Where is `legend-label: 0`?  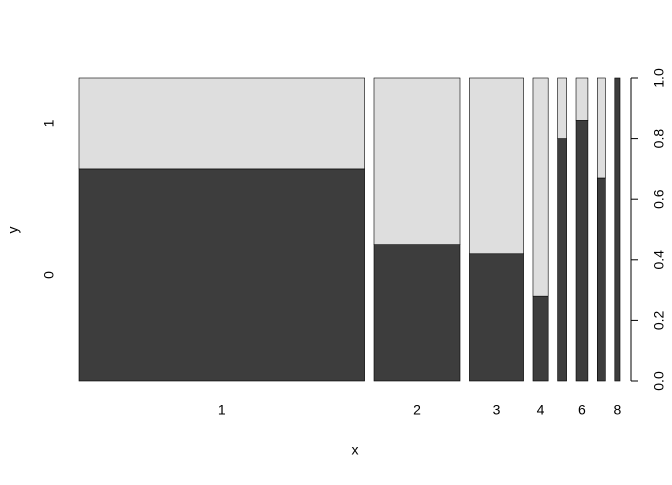
legend-label: 0 is located at coordinates (49, 275).